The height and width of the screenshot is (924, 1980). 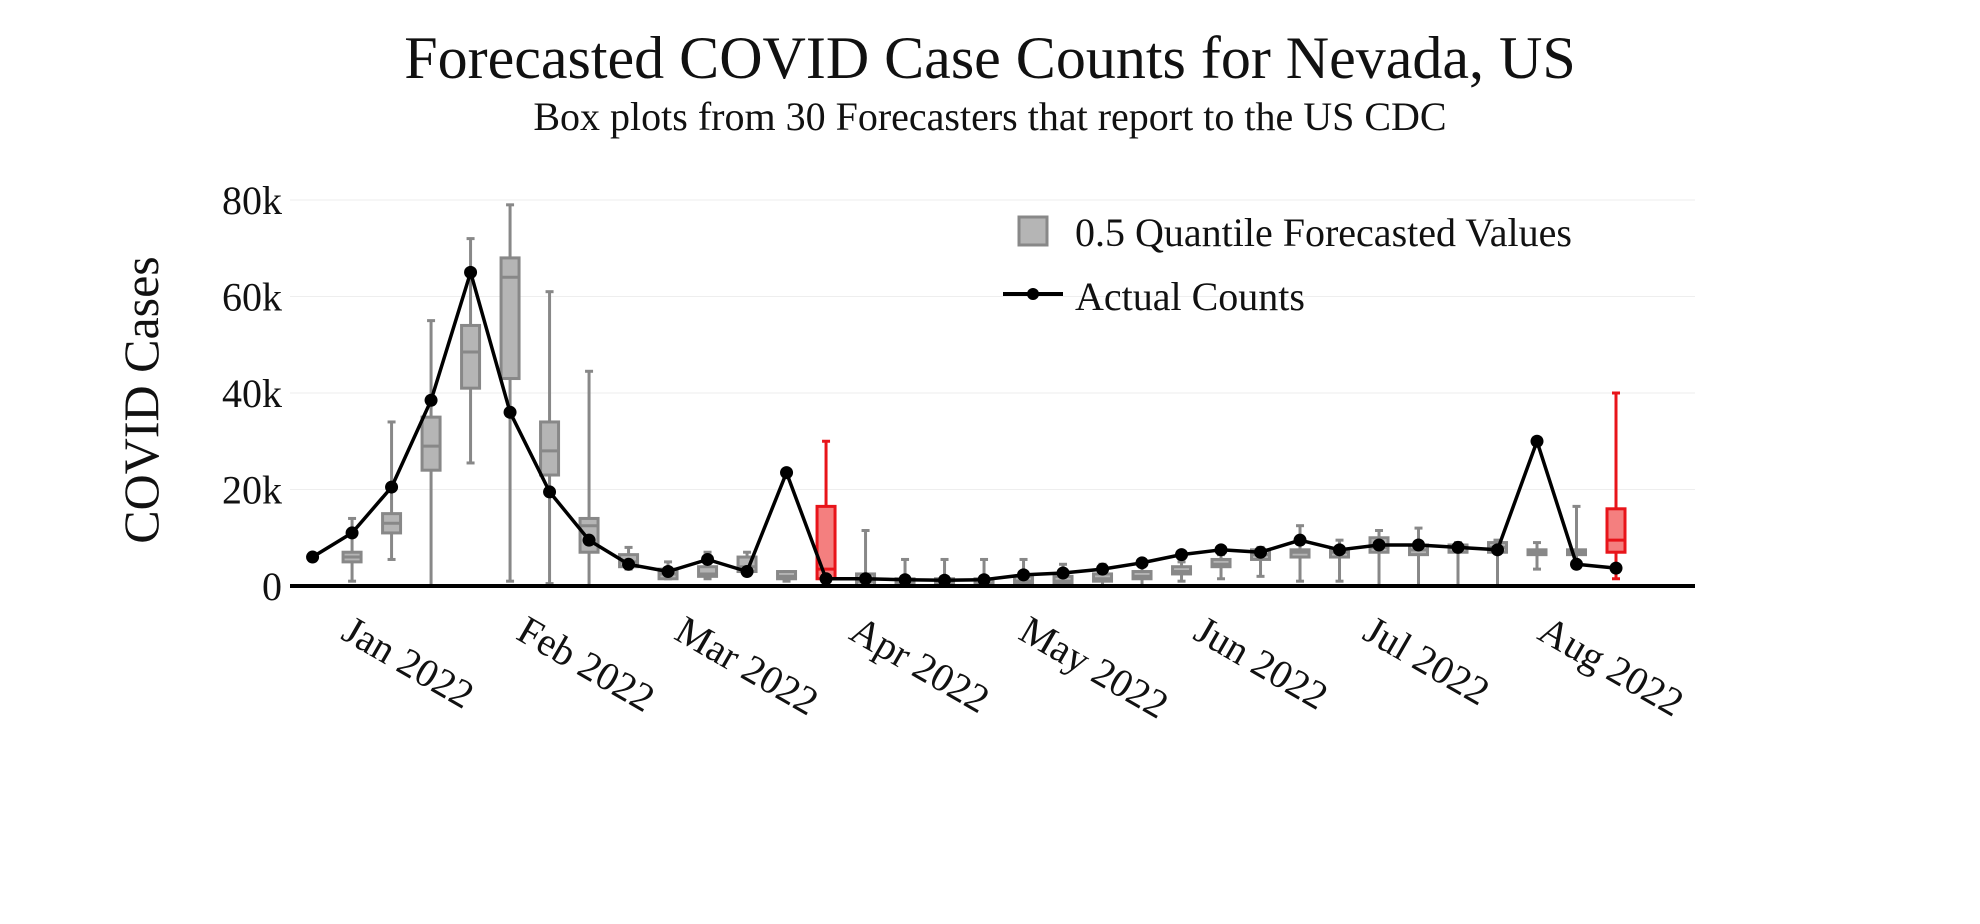 What do you see at coordinates (252, 490) in the screenshot?
I see `y-tick-label: 20k` at bounding box center [252, 490].